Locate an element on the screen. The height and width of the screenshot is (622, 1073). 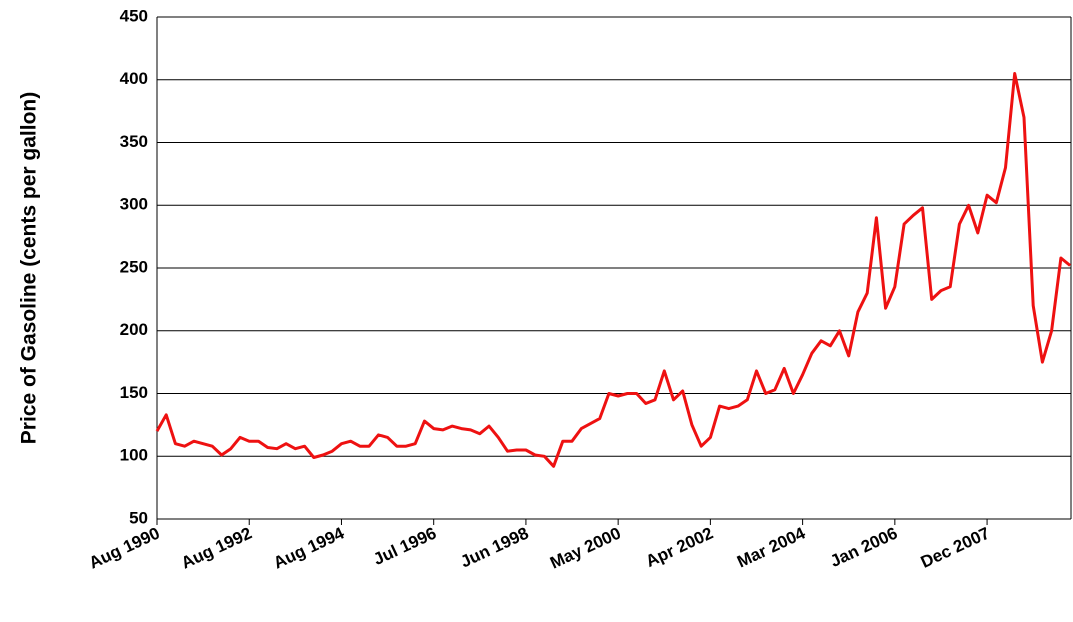
x-tick-label: Jan 2006 is located at coordinates (863, 547).